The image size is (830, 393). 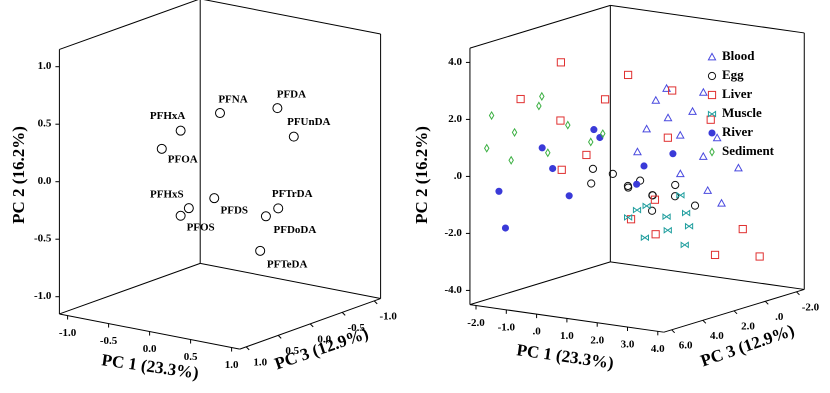 What do you see at coordinates (45, 124) in the screenshot?
I see `y-tick-label: 0.5` at bounding box center [45, 124].